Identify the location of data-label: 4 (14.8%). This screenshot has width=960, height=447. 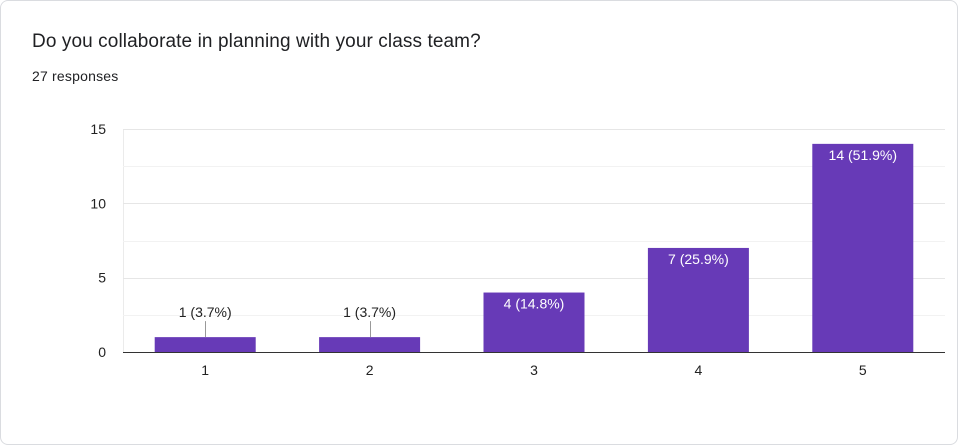
(534, 304).